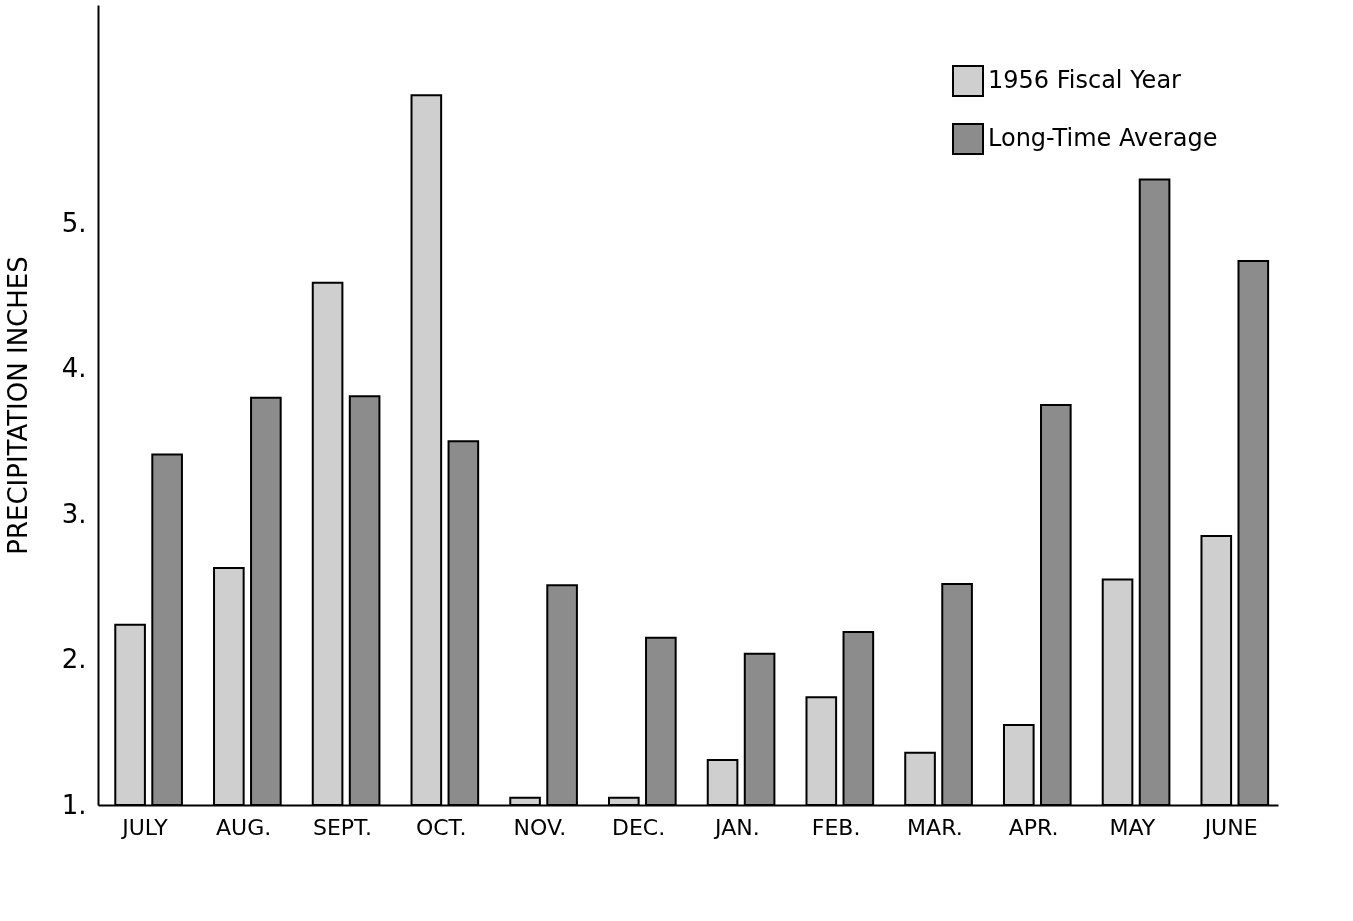 The width and height of the screenshot is (1353, 921). I want to click on x-tick-label: JAN., so click(736, 827).